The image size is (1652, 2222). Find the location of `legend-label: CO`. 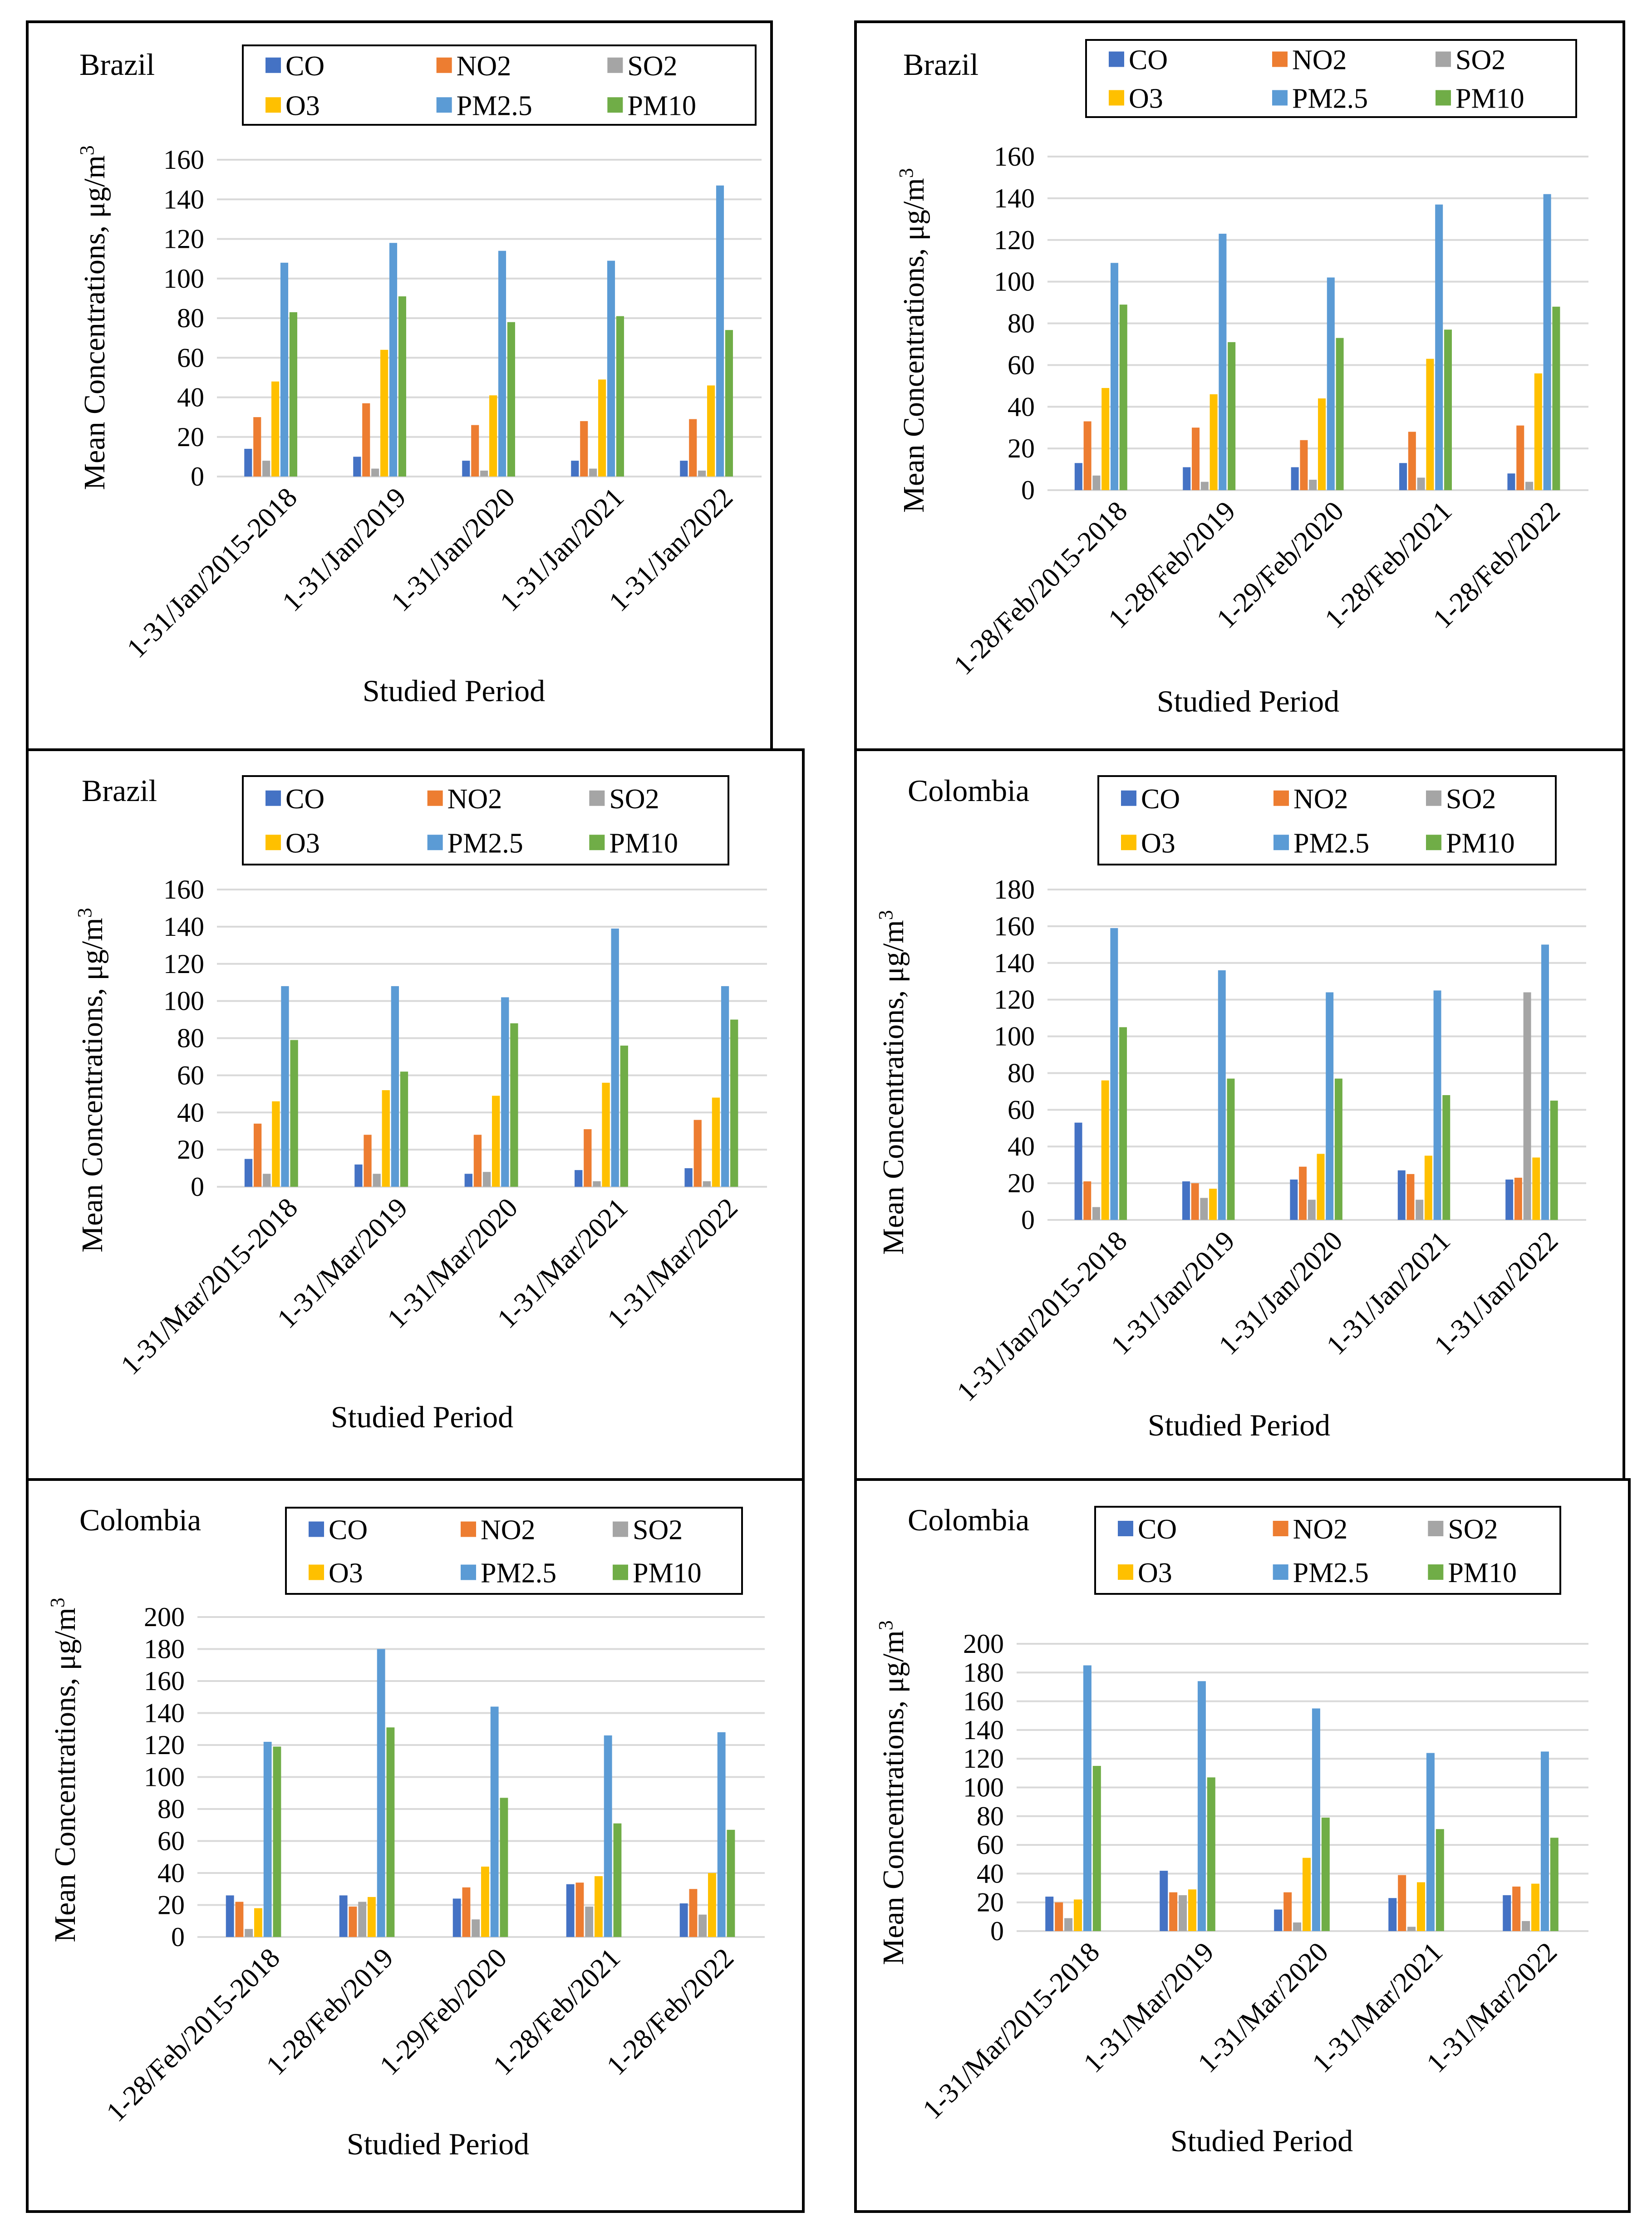

legend-label: CO is located at coordinates (348, 1530).